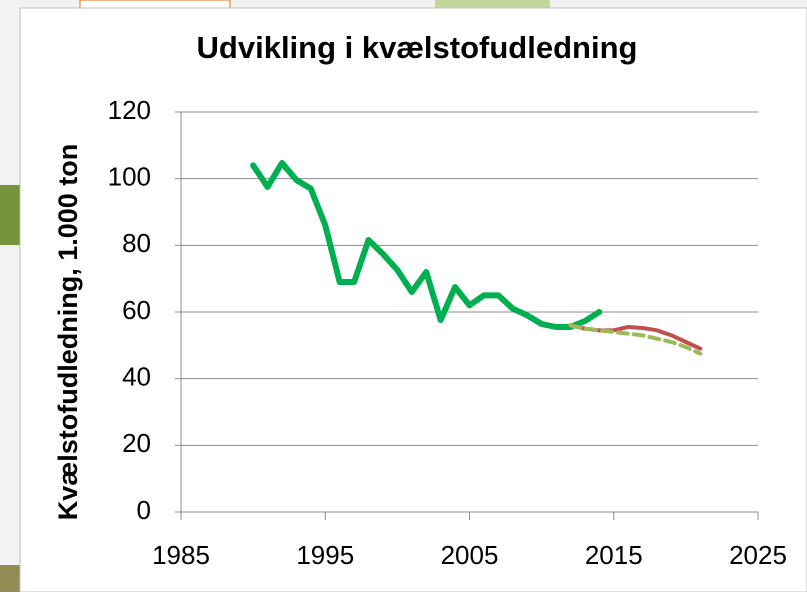  Describe the element at coordinates (144, 510) in the screenshot. I see `y-tick-label: 0` at that location.